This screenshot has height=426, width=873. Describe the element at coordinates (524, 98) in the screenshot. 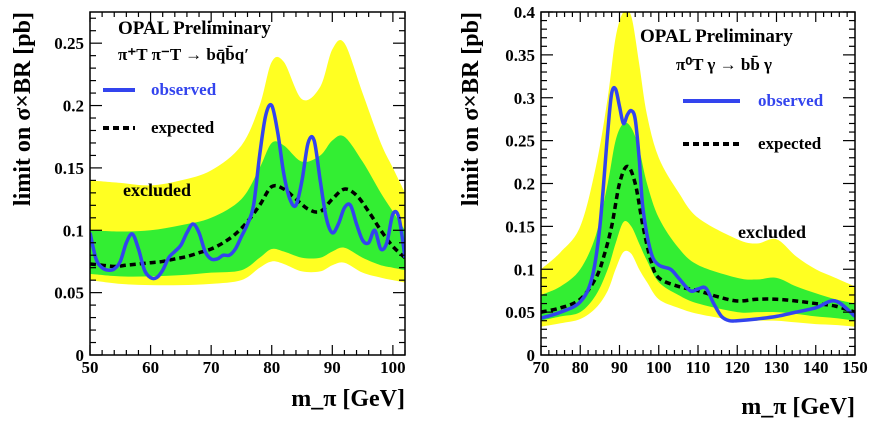

I see `y-tick-label: 0.3` at that location.